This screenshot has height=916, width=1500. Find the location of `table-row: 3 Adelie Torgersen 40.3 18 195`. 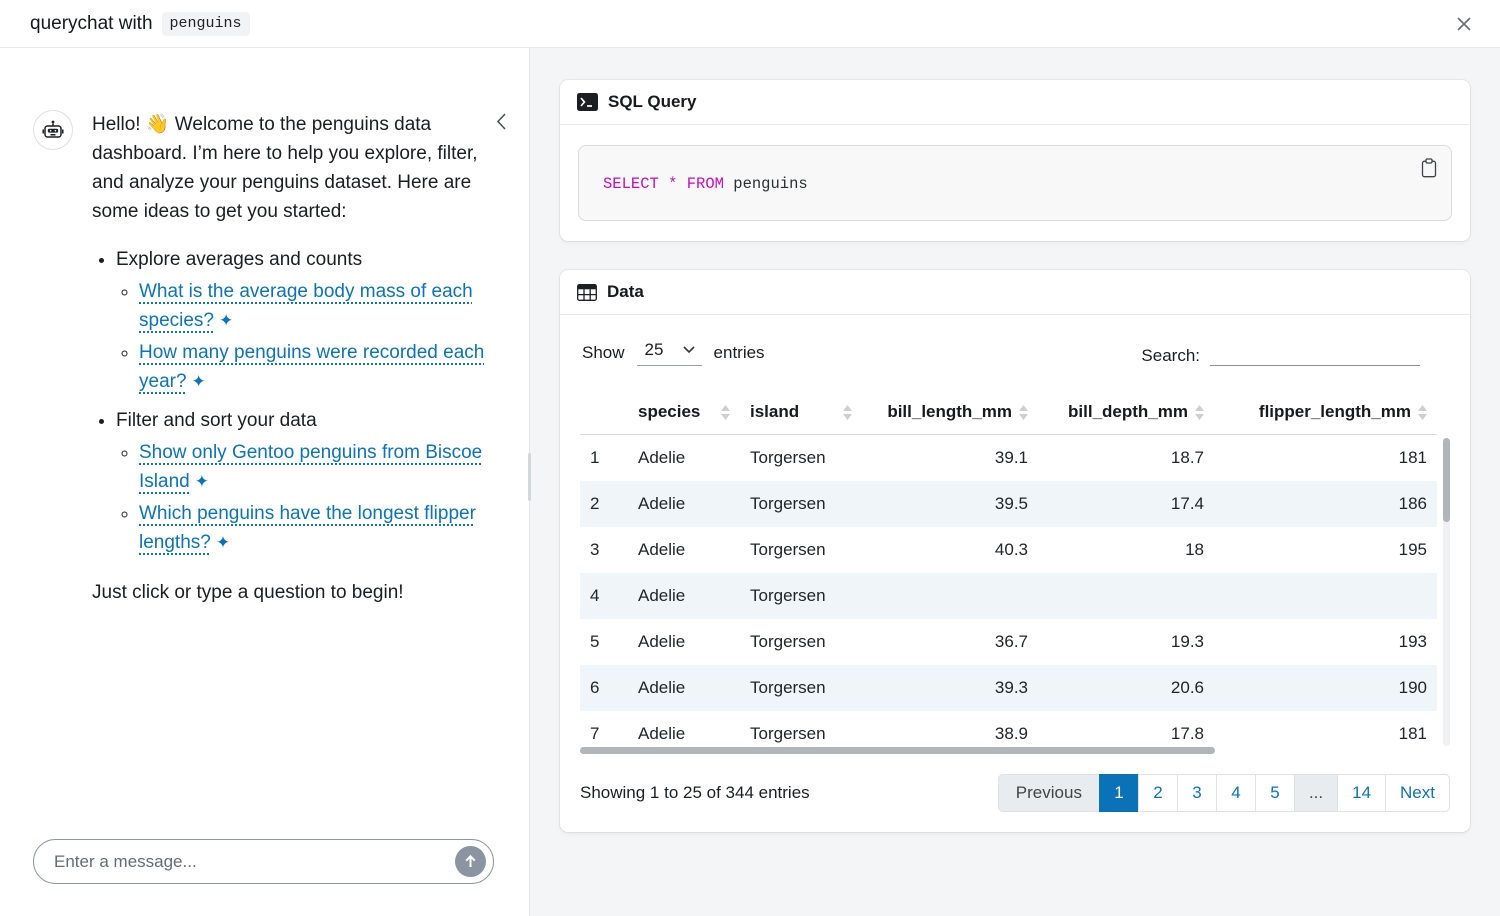

table-row: 3 Adelie Torgersen 40.3 18 195 is located at coordinates (1008, 549).